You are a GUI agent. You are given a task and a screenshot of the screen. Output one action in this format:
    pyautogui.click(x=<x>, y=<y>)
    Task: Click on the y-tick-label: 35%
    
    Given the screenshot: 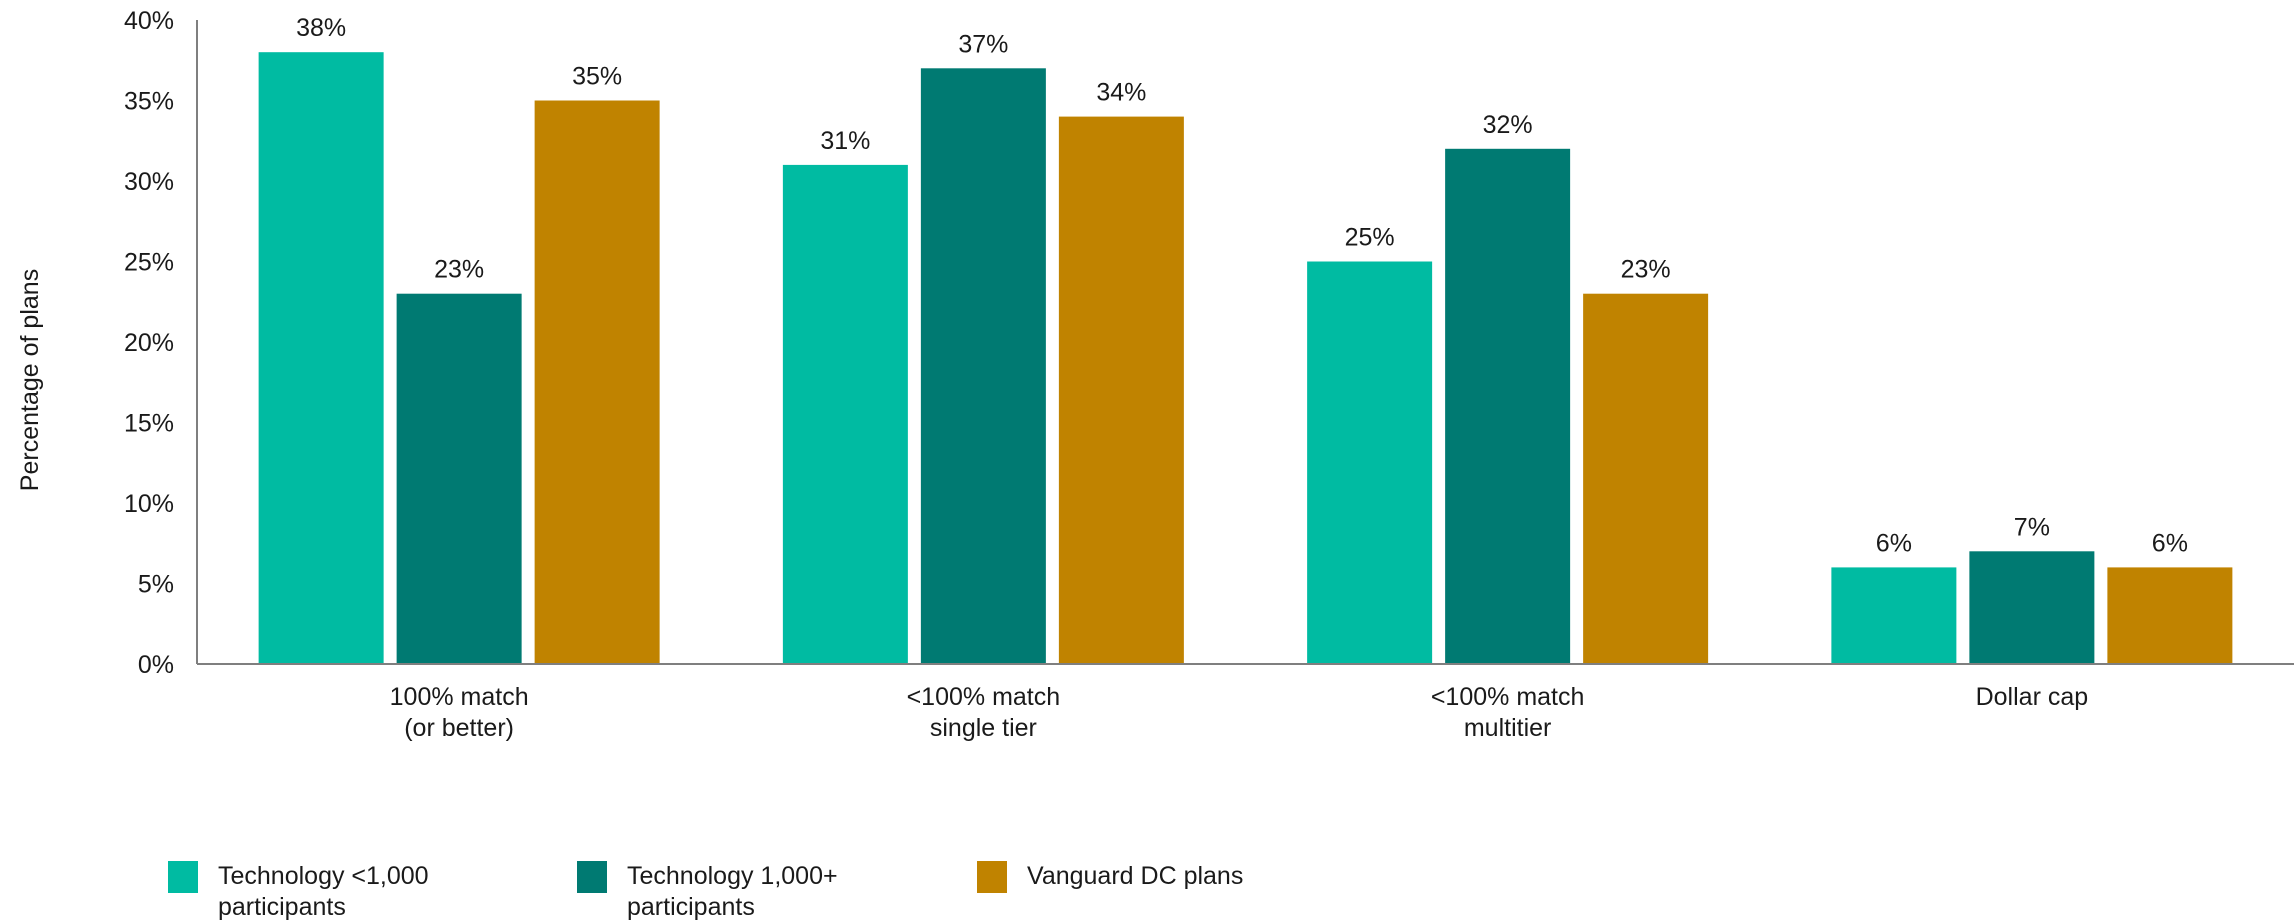 What is the action you would take?
    pyautogui.click(x=149, y=102)
    